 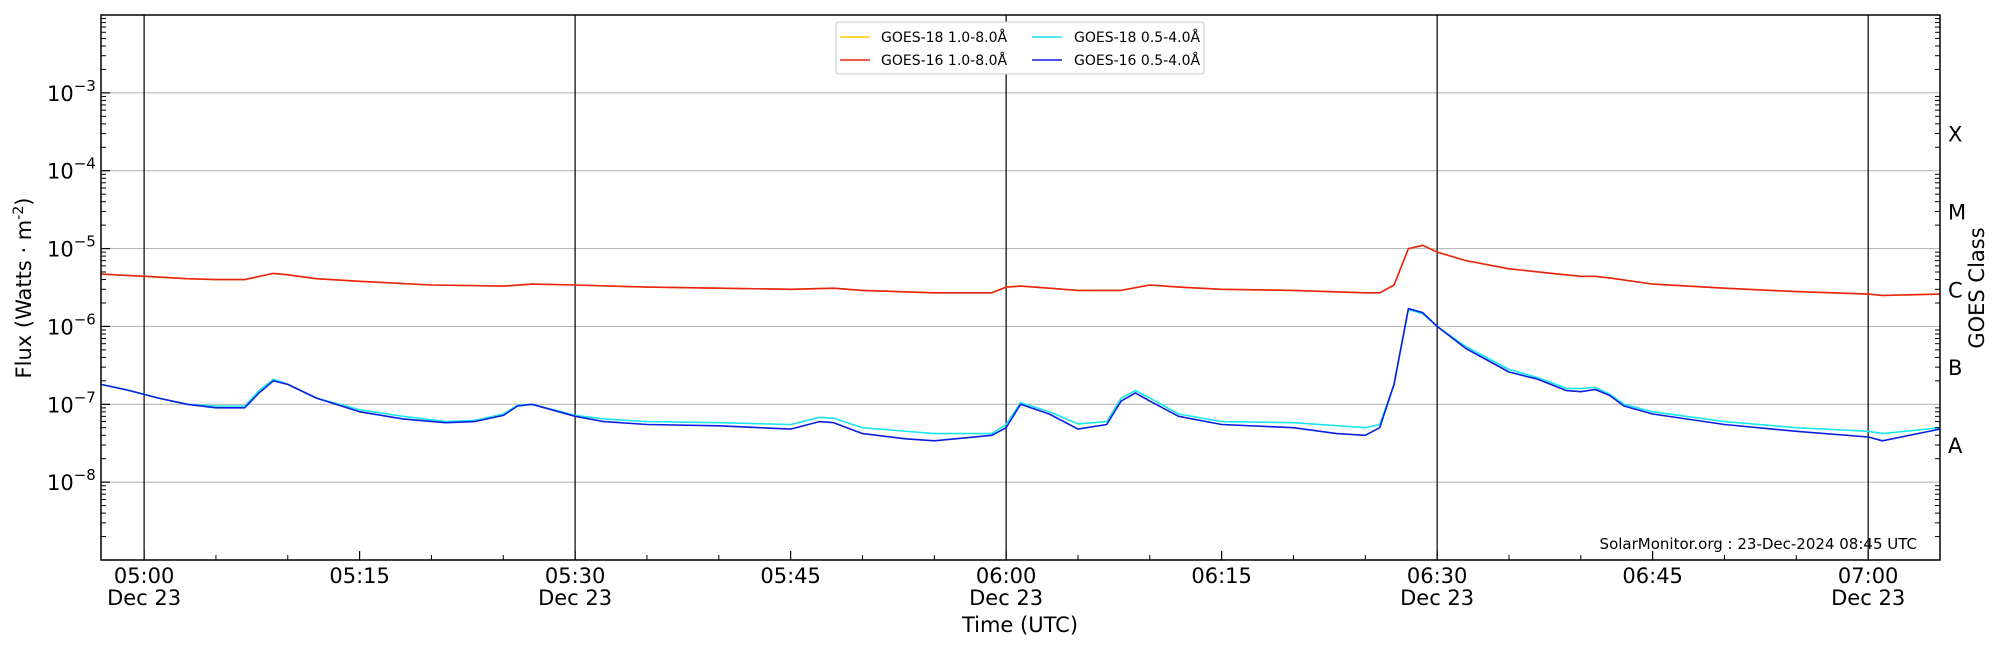 What do you see at coordinates (1955, 290) in the screenshot?
I see `goes-class-label: C` at bounding box center [1955, 290].